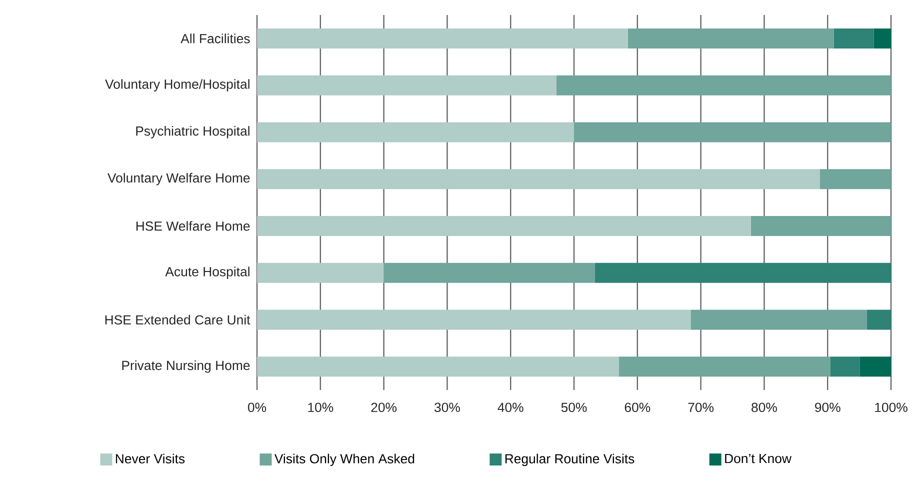  I want to click on x-tick-label: 100%, so click(891, 407).